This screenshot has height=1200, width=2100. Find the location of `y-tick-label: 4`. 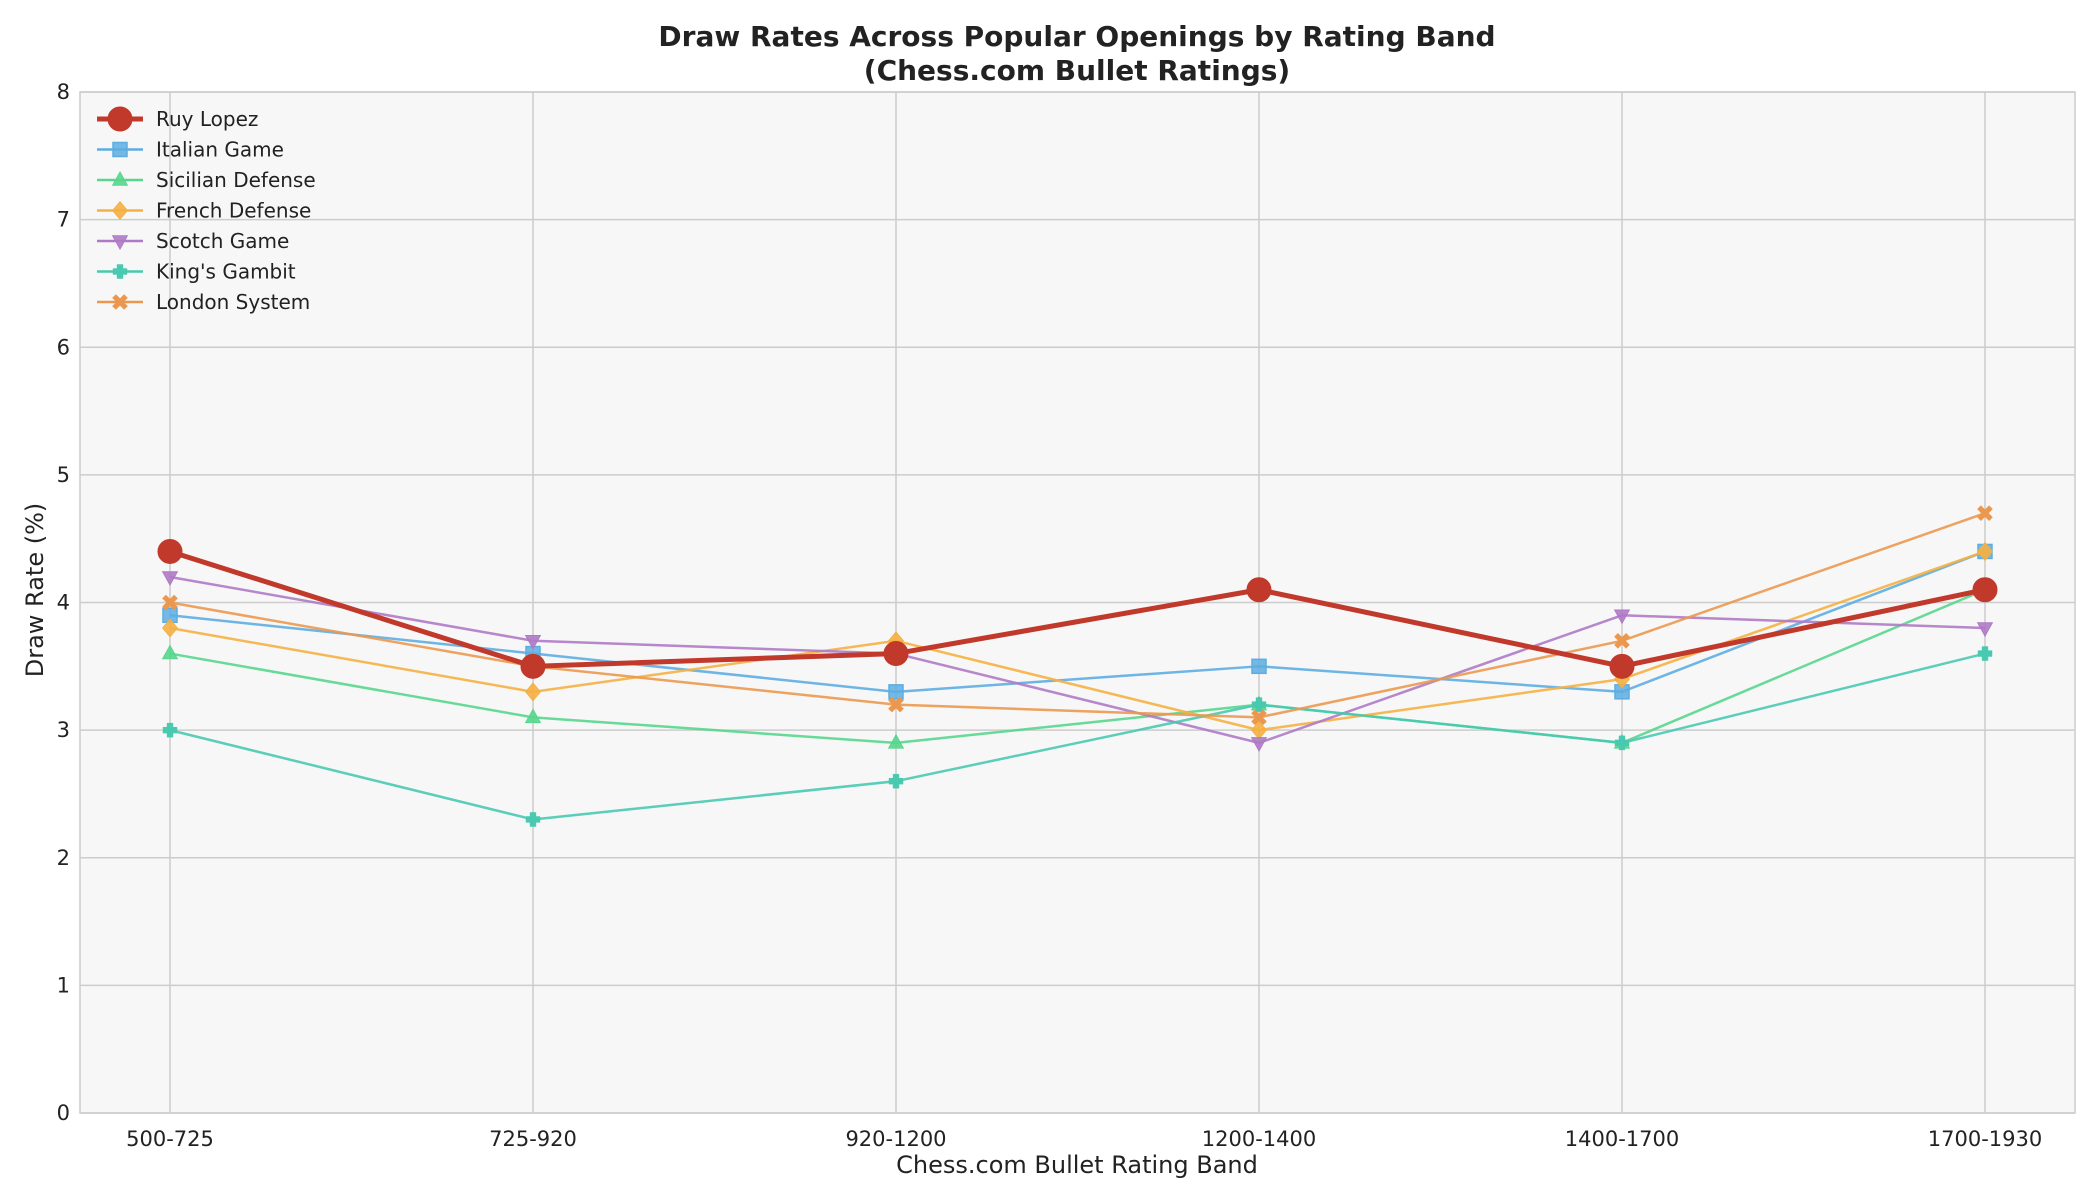

y-tick-label: 4 is located at coordinates (63, 603).